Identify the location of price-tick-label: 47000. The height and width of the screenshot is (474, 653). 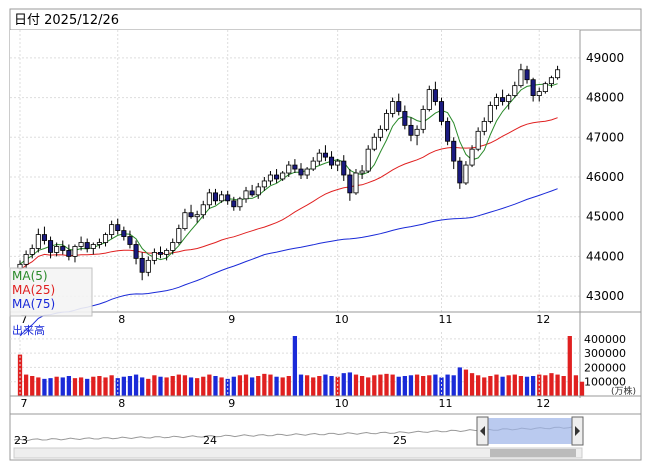
(605, 137).